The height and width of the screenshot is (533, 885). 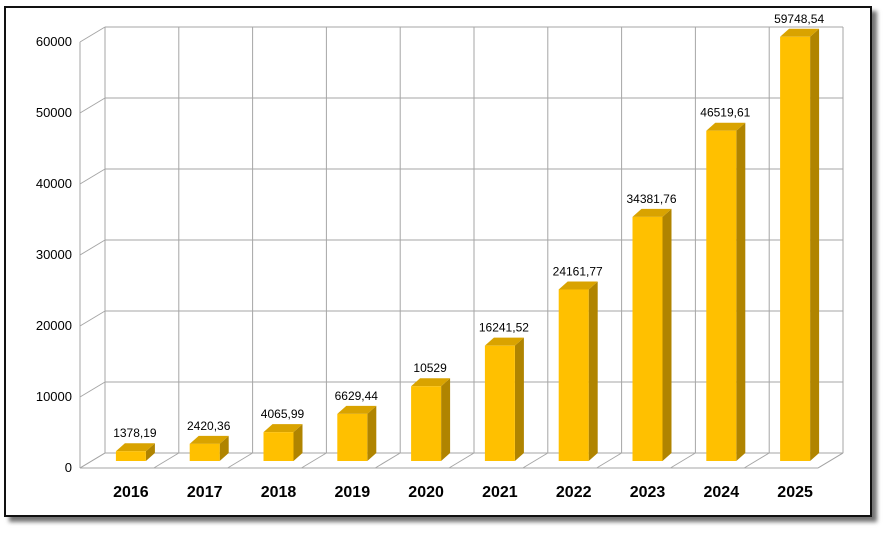 What do you see at coordinates (54, 112) in the screenshot?
I see `y-tick-label: 50000` at bounding box center [54, 112].